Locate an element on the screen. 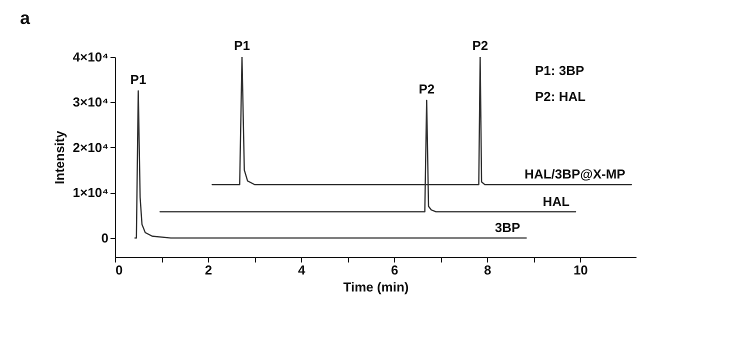 This screenshot has width=735, height=363. y-tick-label: 4×10⁴ is located at coordinates (90, 57).